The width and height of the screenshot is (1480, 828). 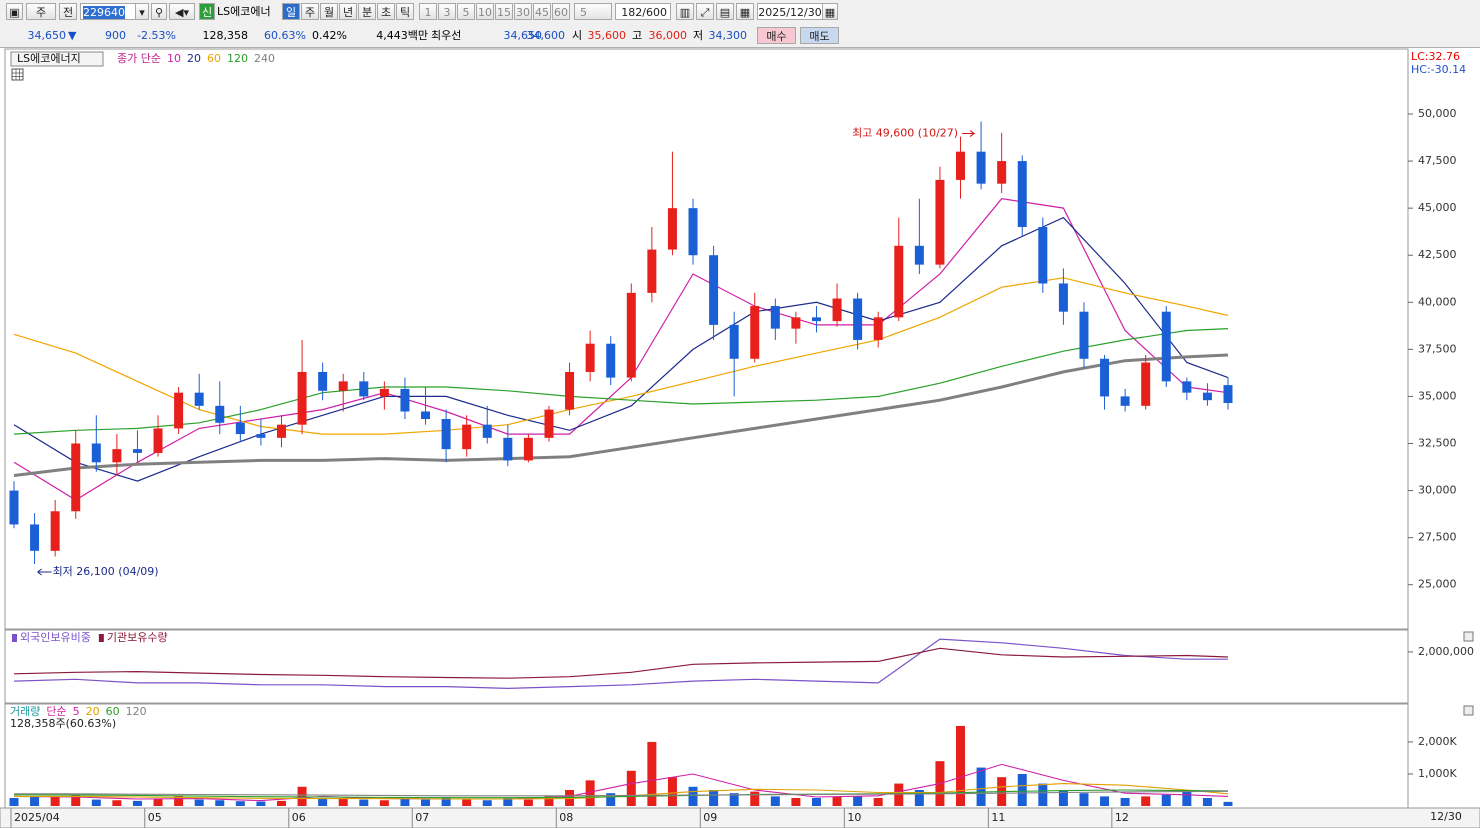 What do you see at coordinates (113, 711) in the screenshot?
I see `legend-entry: 60` at bounding box center [113, 711].